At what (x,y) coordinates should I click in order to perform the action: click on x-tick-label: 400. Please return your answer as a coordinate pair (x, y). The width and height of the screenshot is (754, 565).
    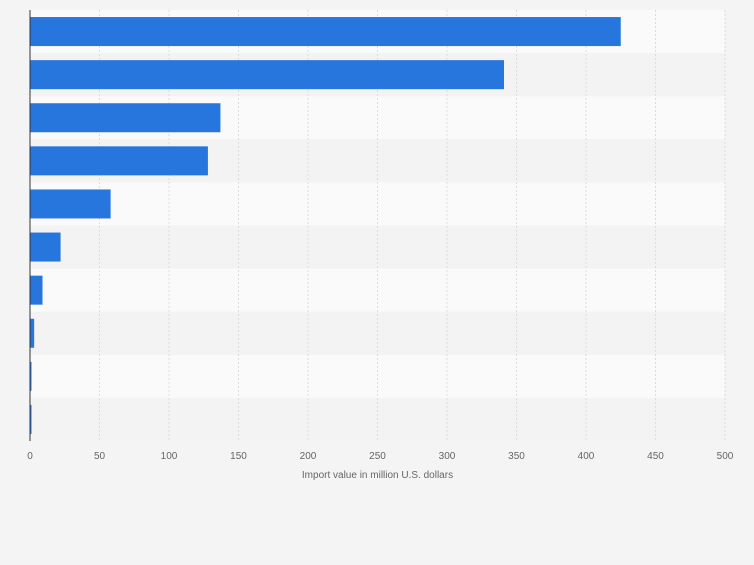
    Looking at the image, I should click on (586, 456).